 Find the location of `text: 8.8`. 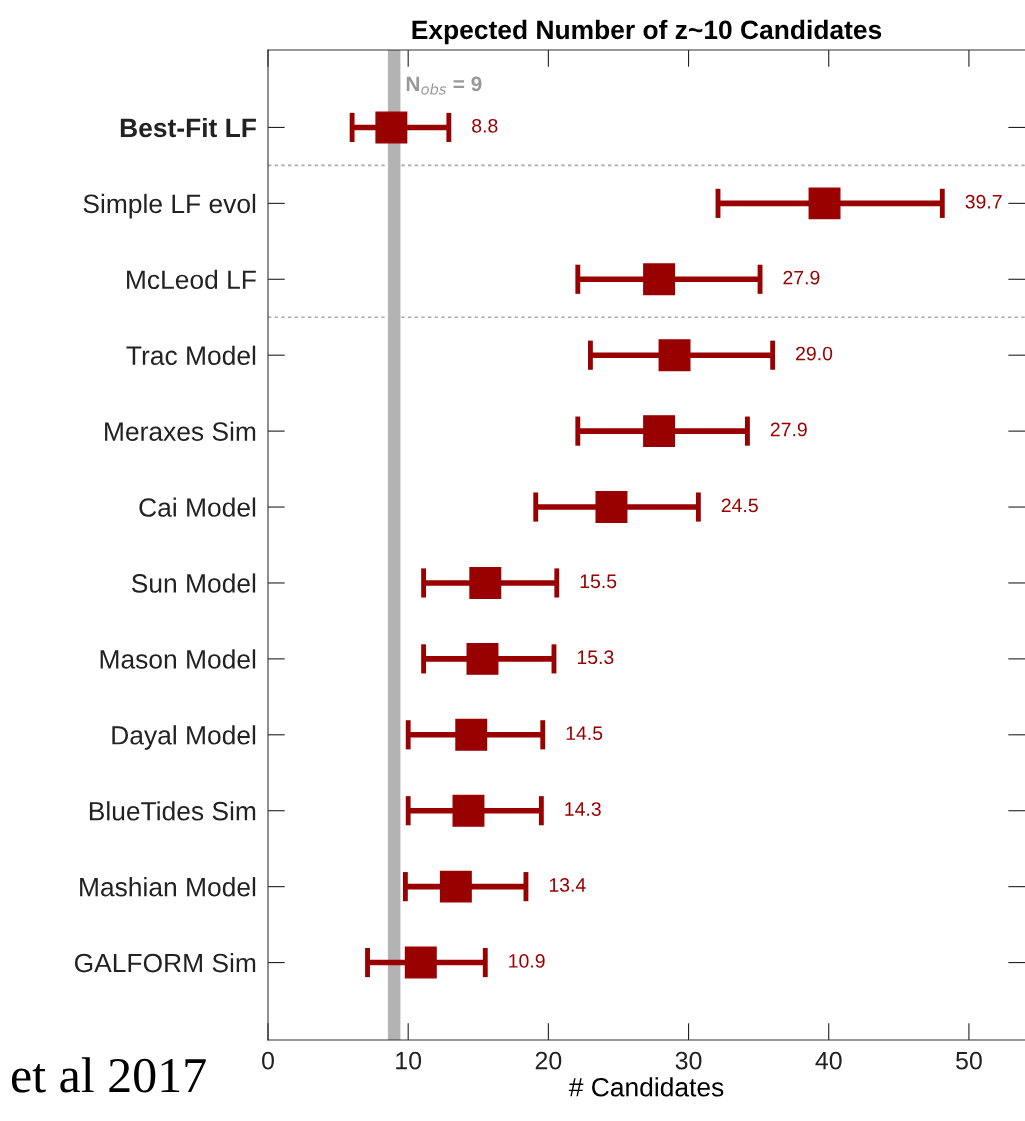

text: 8.8 is located at coordinates (485, 125).